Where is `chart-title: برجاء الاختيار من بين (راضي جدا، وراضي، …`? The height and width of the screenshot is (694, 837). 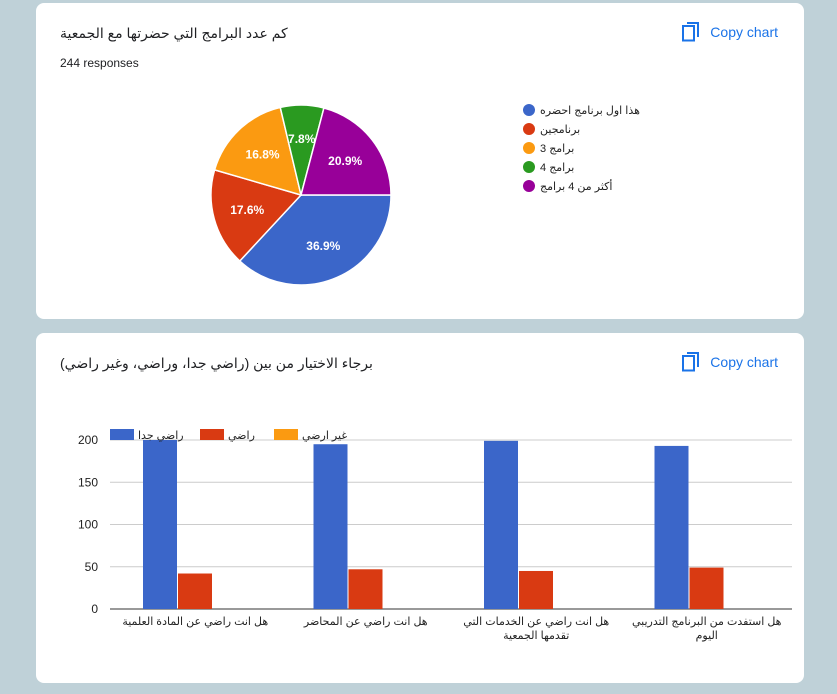
chart-title: برجاء الاختيار من بين (راضي جدا، وراضي، … is located at coordinates (216, 363).